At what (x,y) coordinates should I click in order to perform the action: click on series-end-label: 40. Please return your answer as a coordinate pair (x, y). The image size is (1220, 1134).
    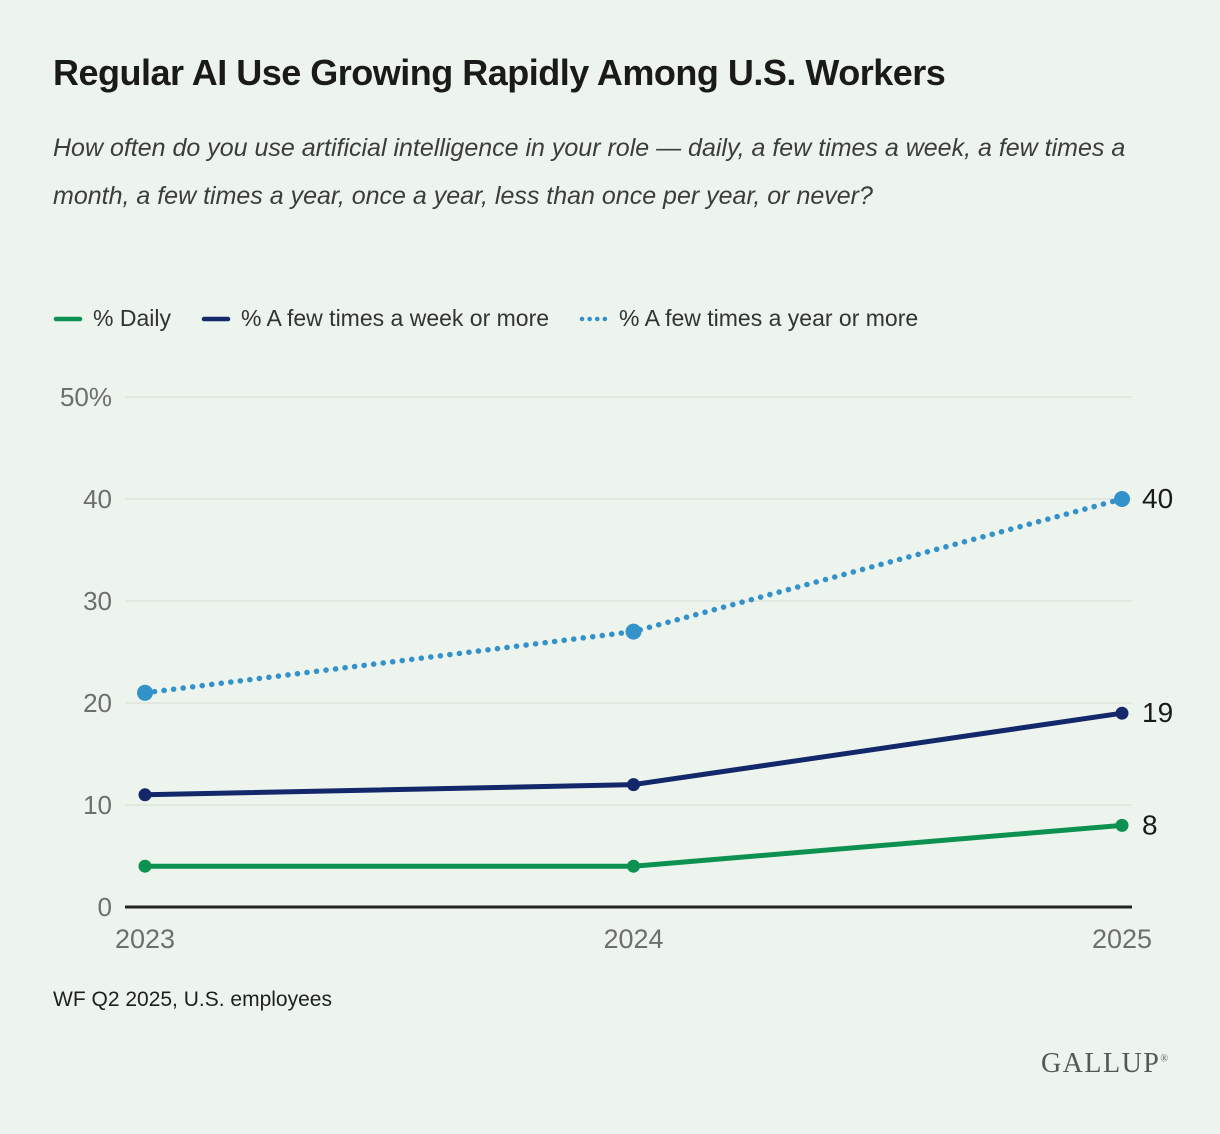
    Looking at the image, I should click on (1157, 498).